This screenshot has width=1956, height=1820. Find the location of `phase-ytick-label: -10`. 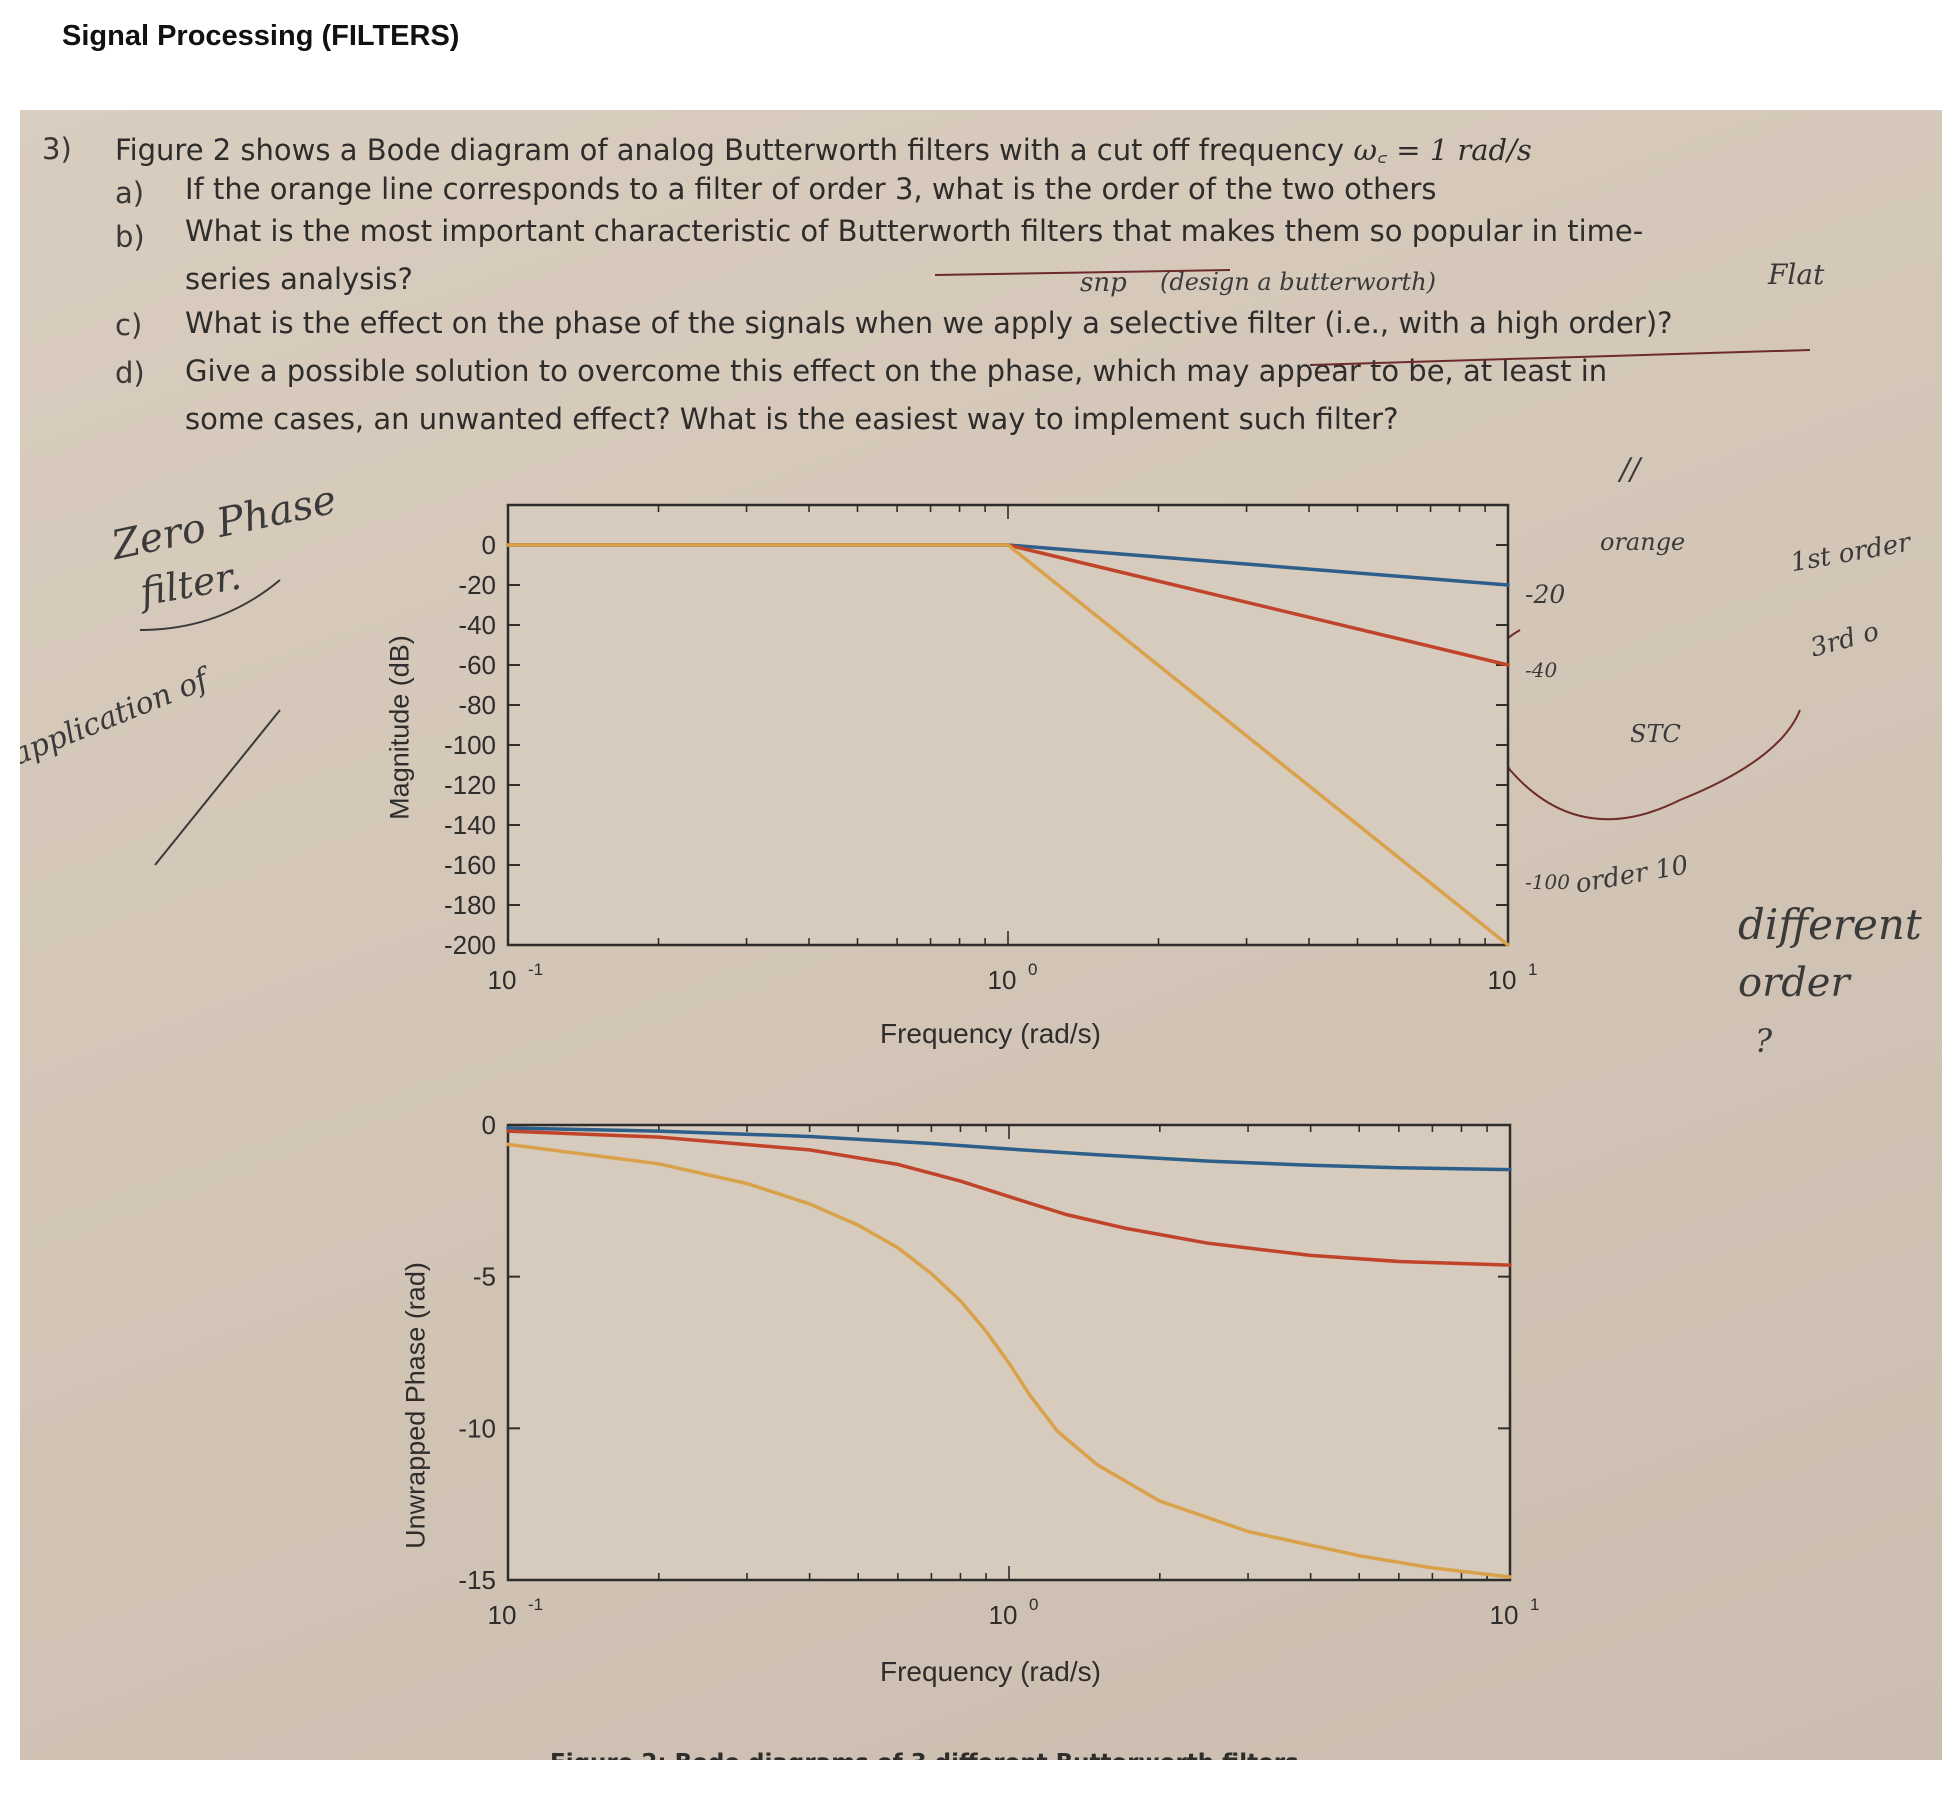

phase-ytick-label: -10 is located at coordinates (477, 1428).